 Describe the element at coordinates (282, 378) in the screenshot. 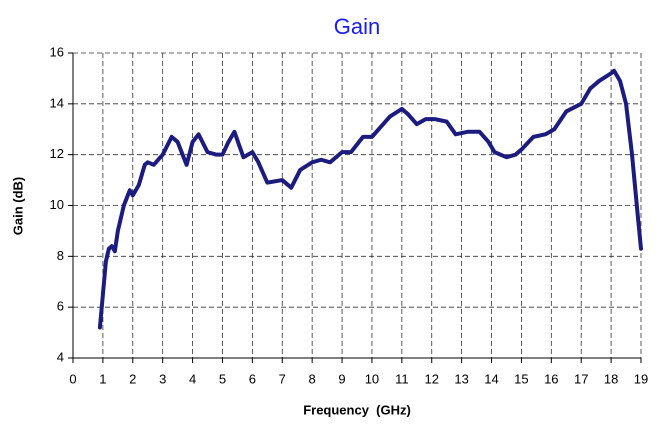

I see `x-tick-label: 7` at that location.